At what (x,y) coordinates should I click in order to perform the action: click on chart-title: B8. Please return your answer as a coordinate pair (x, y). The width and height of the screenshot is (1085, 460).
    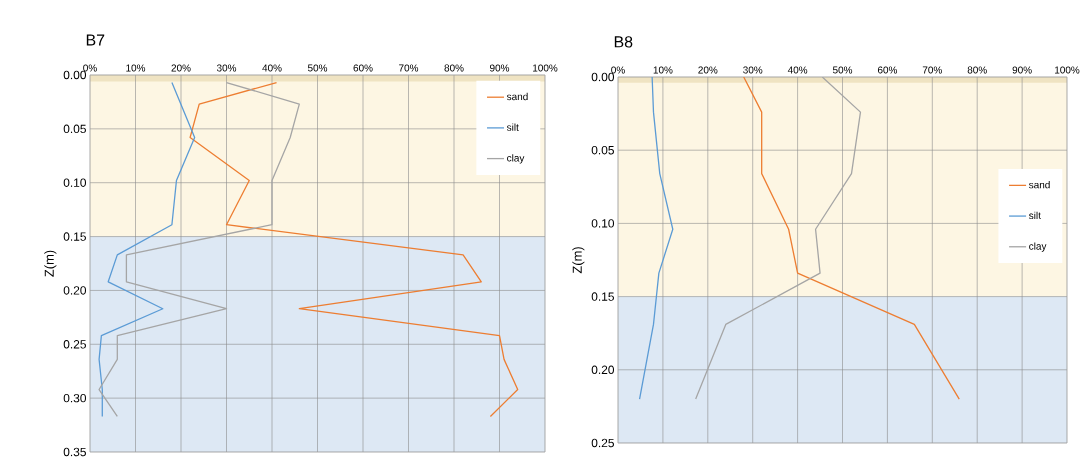
    Looking at the image, I should click on (623, 42).